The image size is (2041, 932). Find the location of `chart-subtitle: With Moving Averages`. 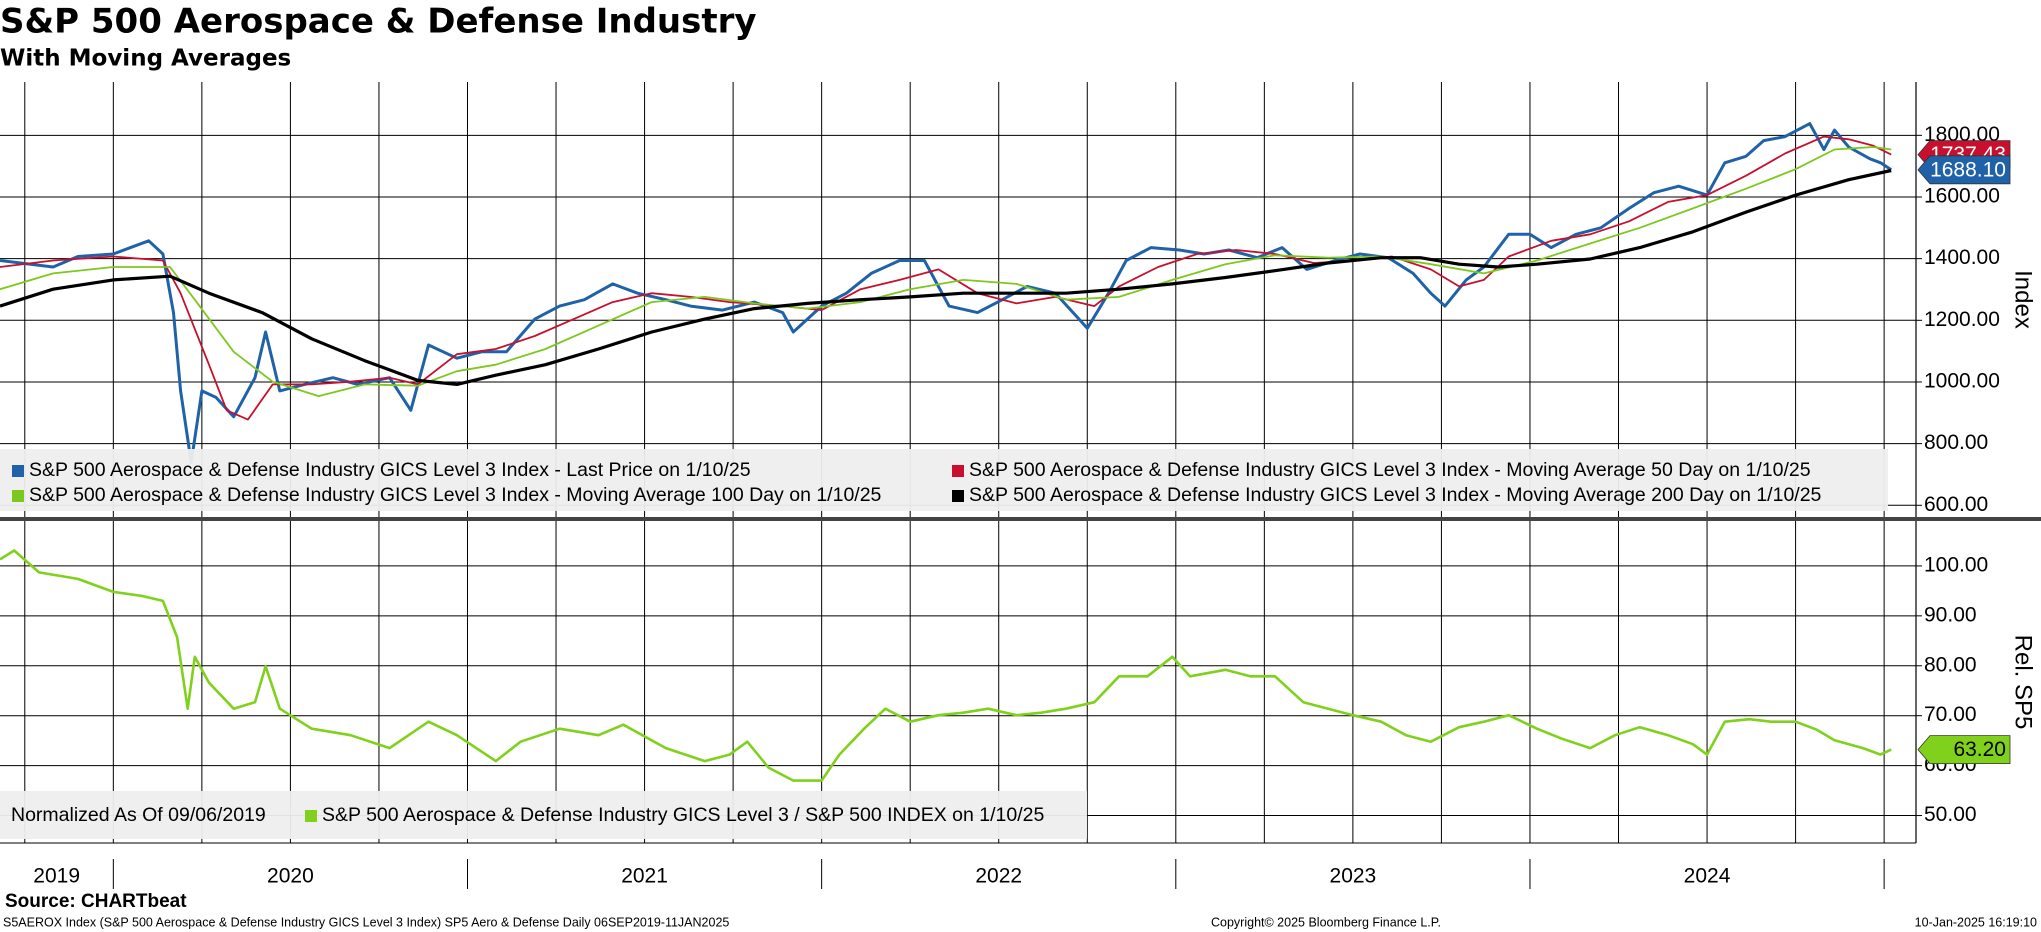

chart-subtitle: With Moving Averages is located at coordinates (145, 59).